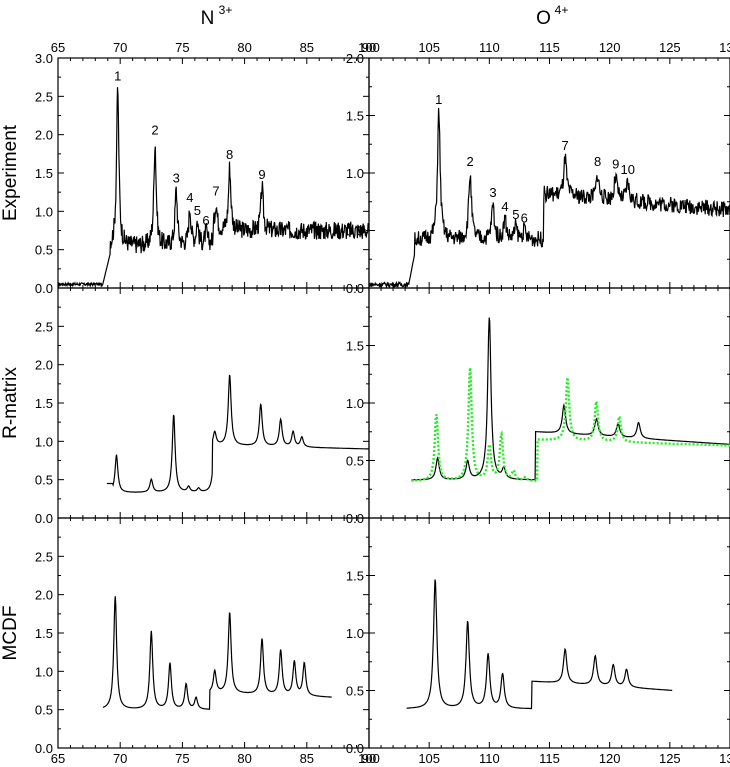  I want to click on row-label: Experiment, so click(10, 172).